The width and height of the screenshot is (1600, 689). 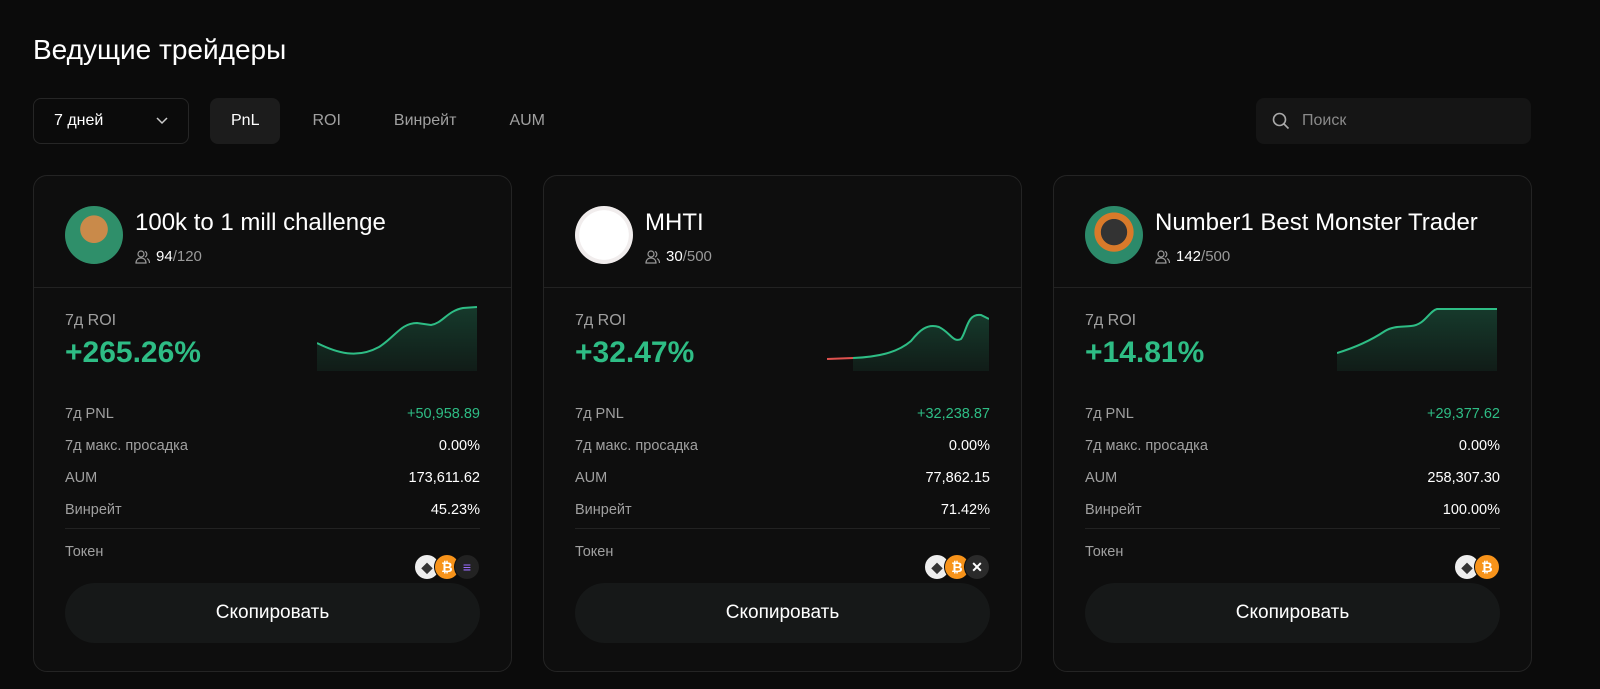 I want to click on pnl-value: +29,377.62, so click(x=1463, y=414).